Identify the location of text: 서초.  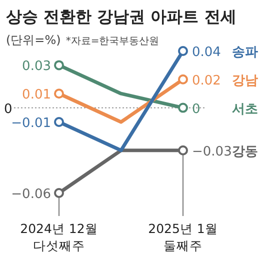
(245, 109).